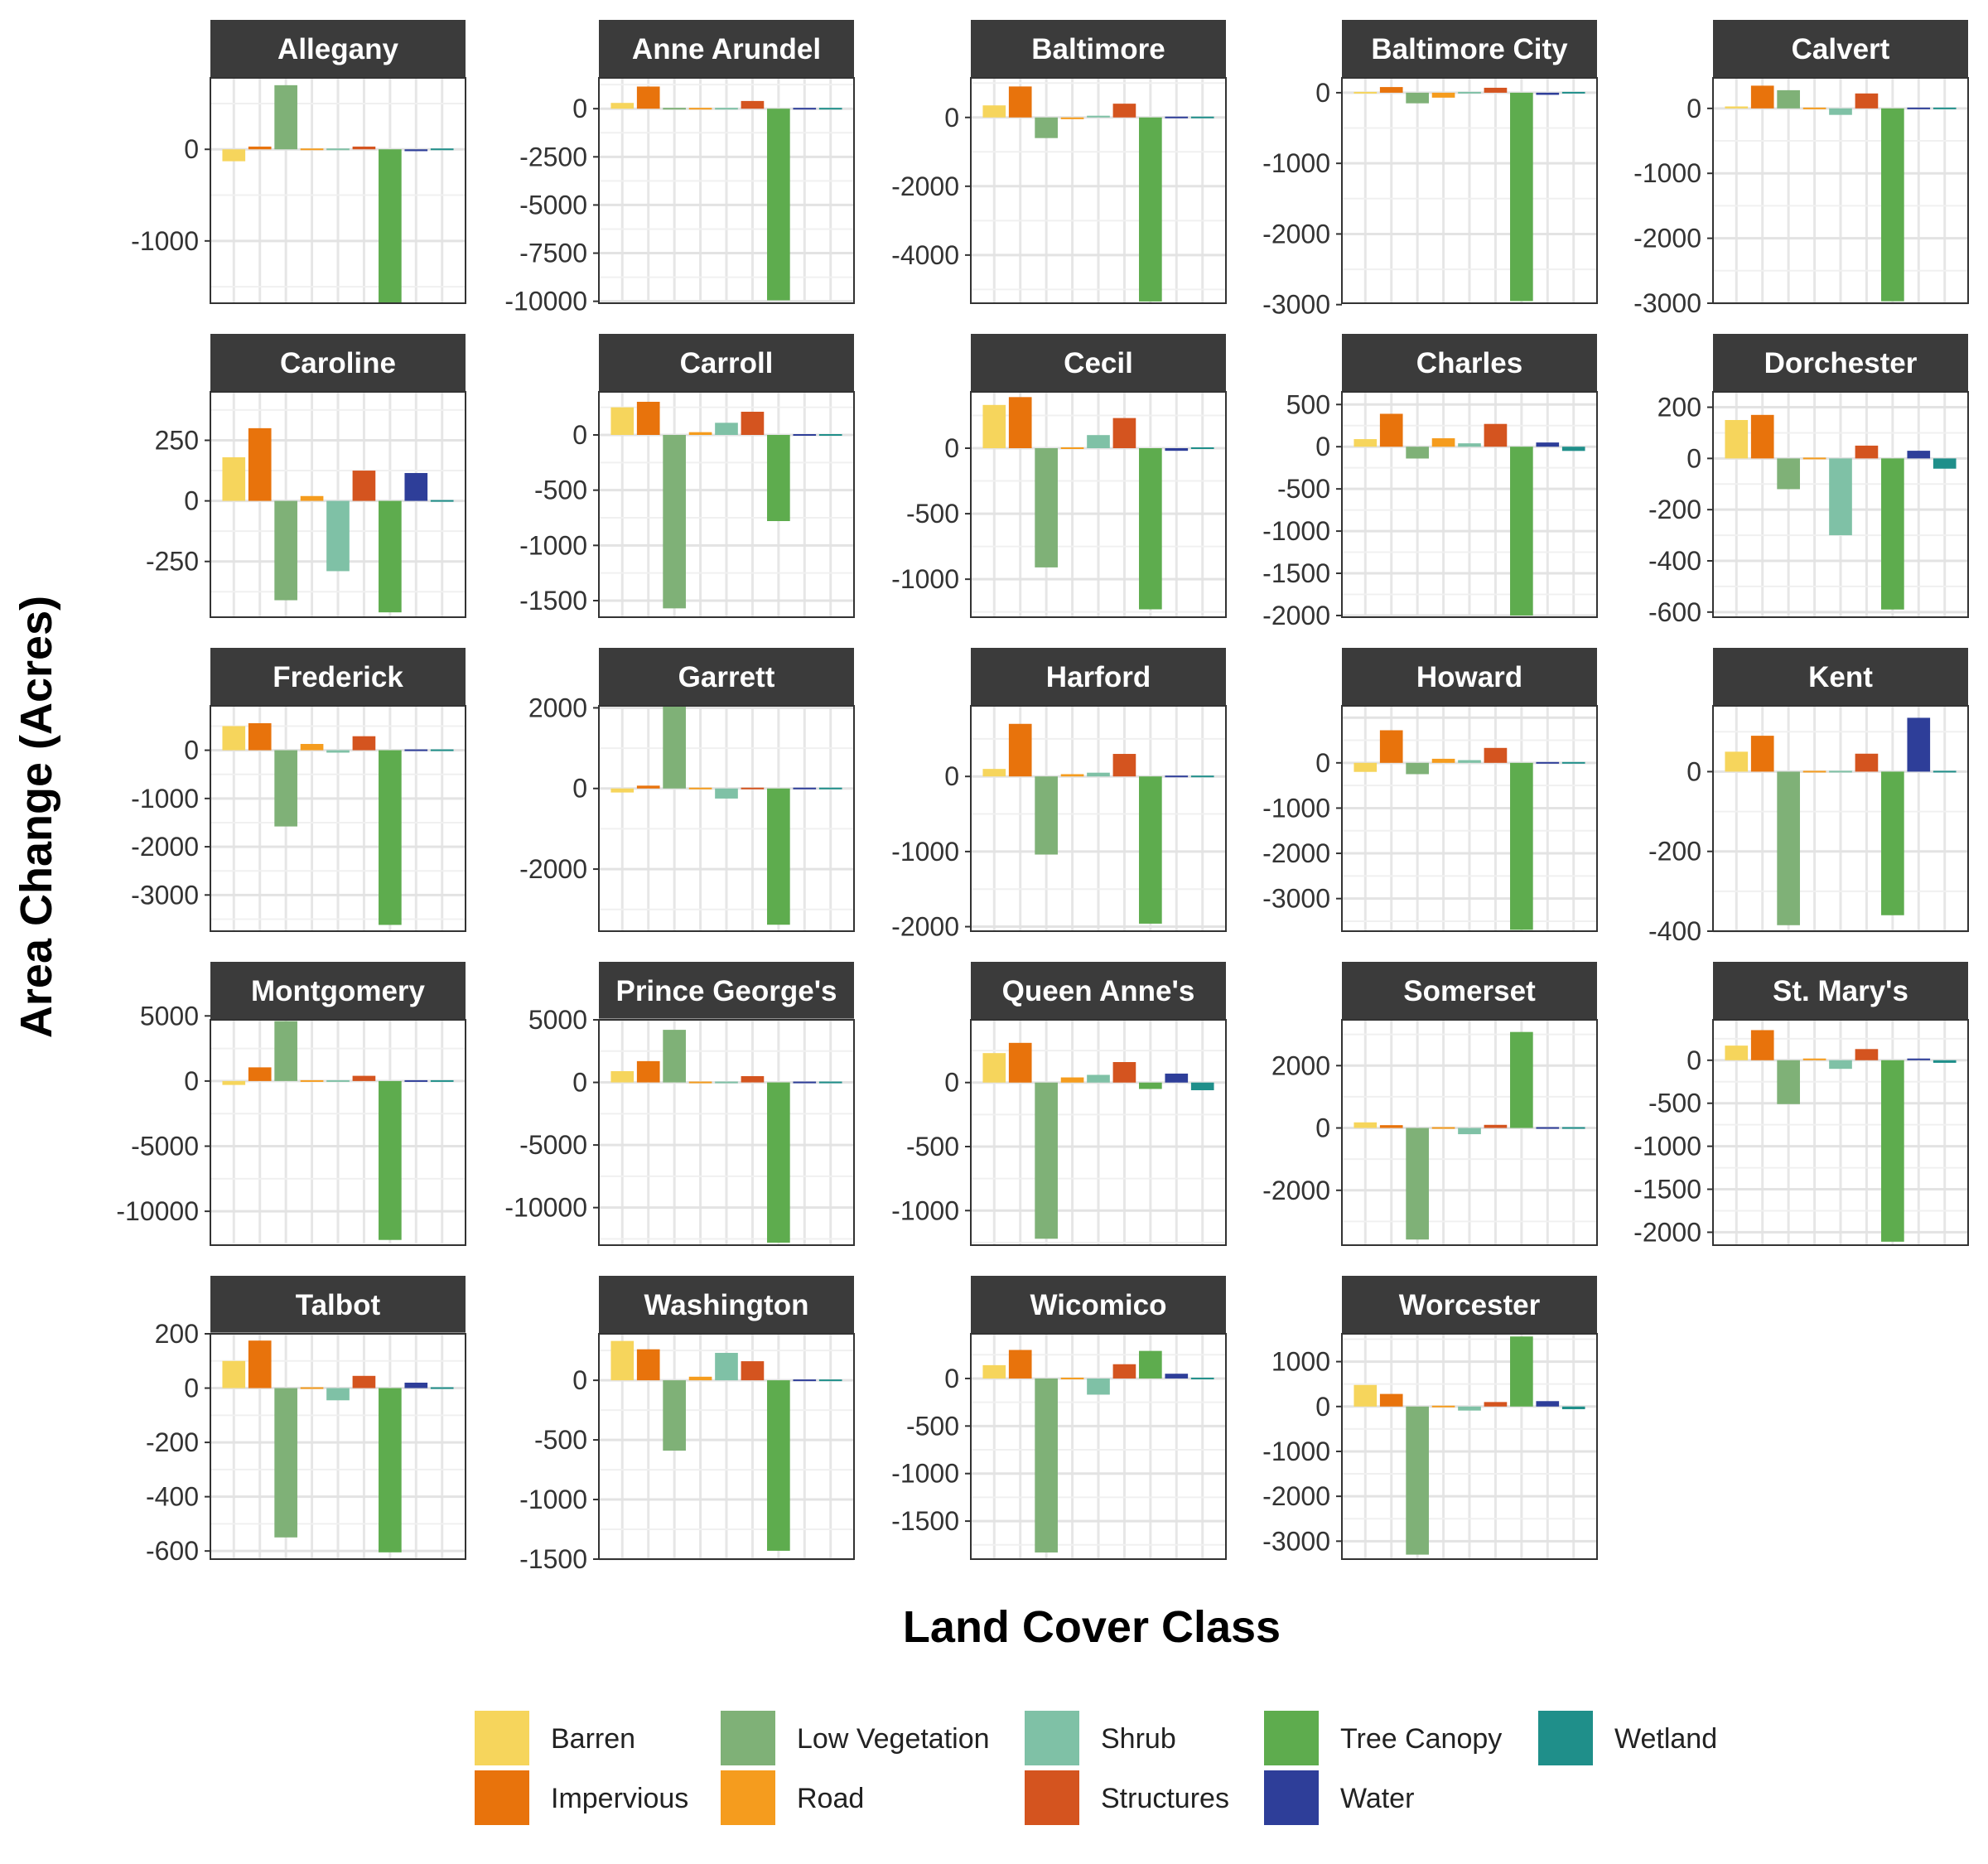 The height and width of the screenshot is (1864, 1988). Describe the element at coordinates (390, 226) in the screenshot. I see `bar-allegany-tree-canopy` at that location.